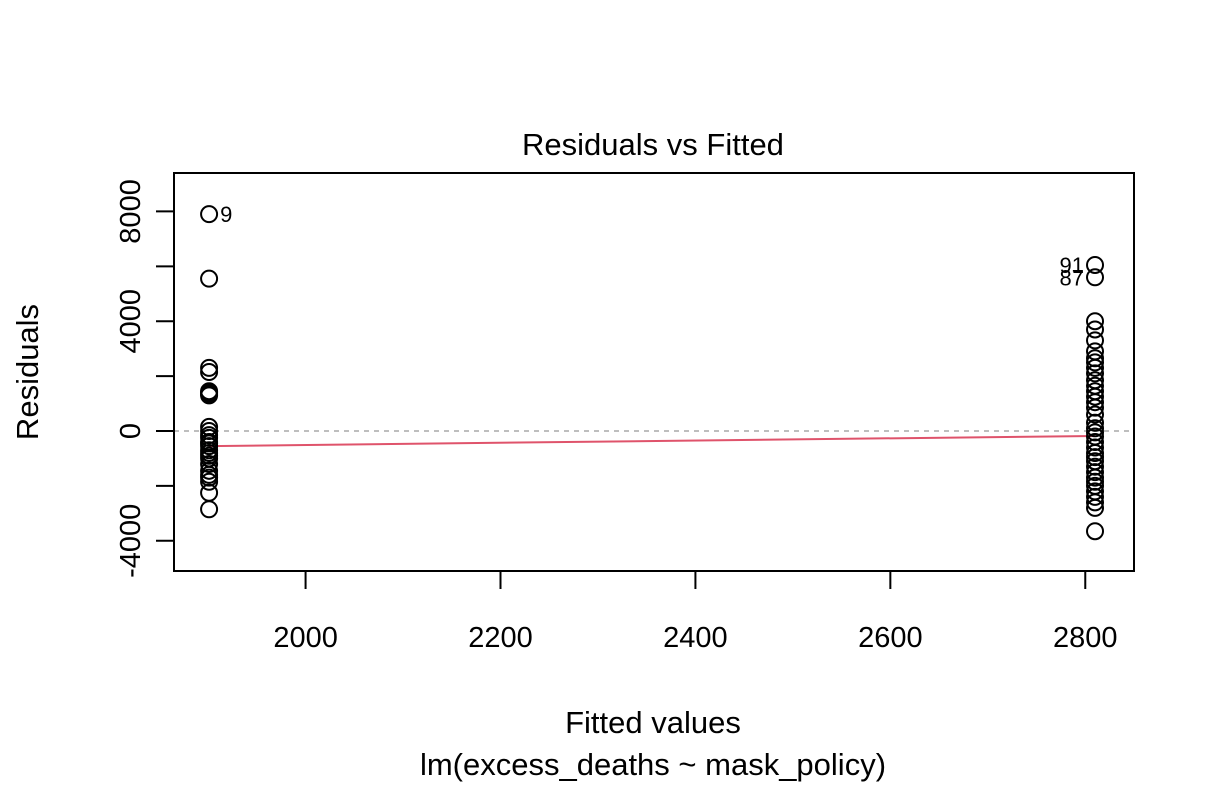  What do you see at coordinates (131, 321) in the screenshot?
I see `y-tick-label: 4000` at bounding box center [131, 321].